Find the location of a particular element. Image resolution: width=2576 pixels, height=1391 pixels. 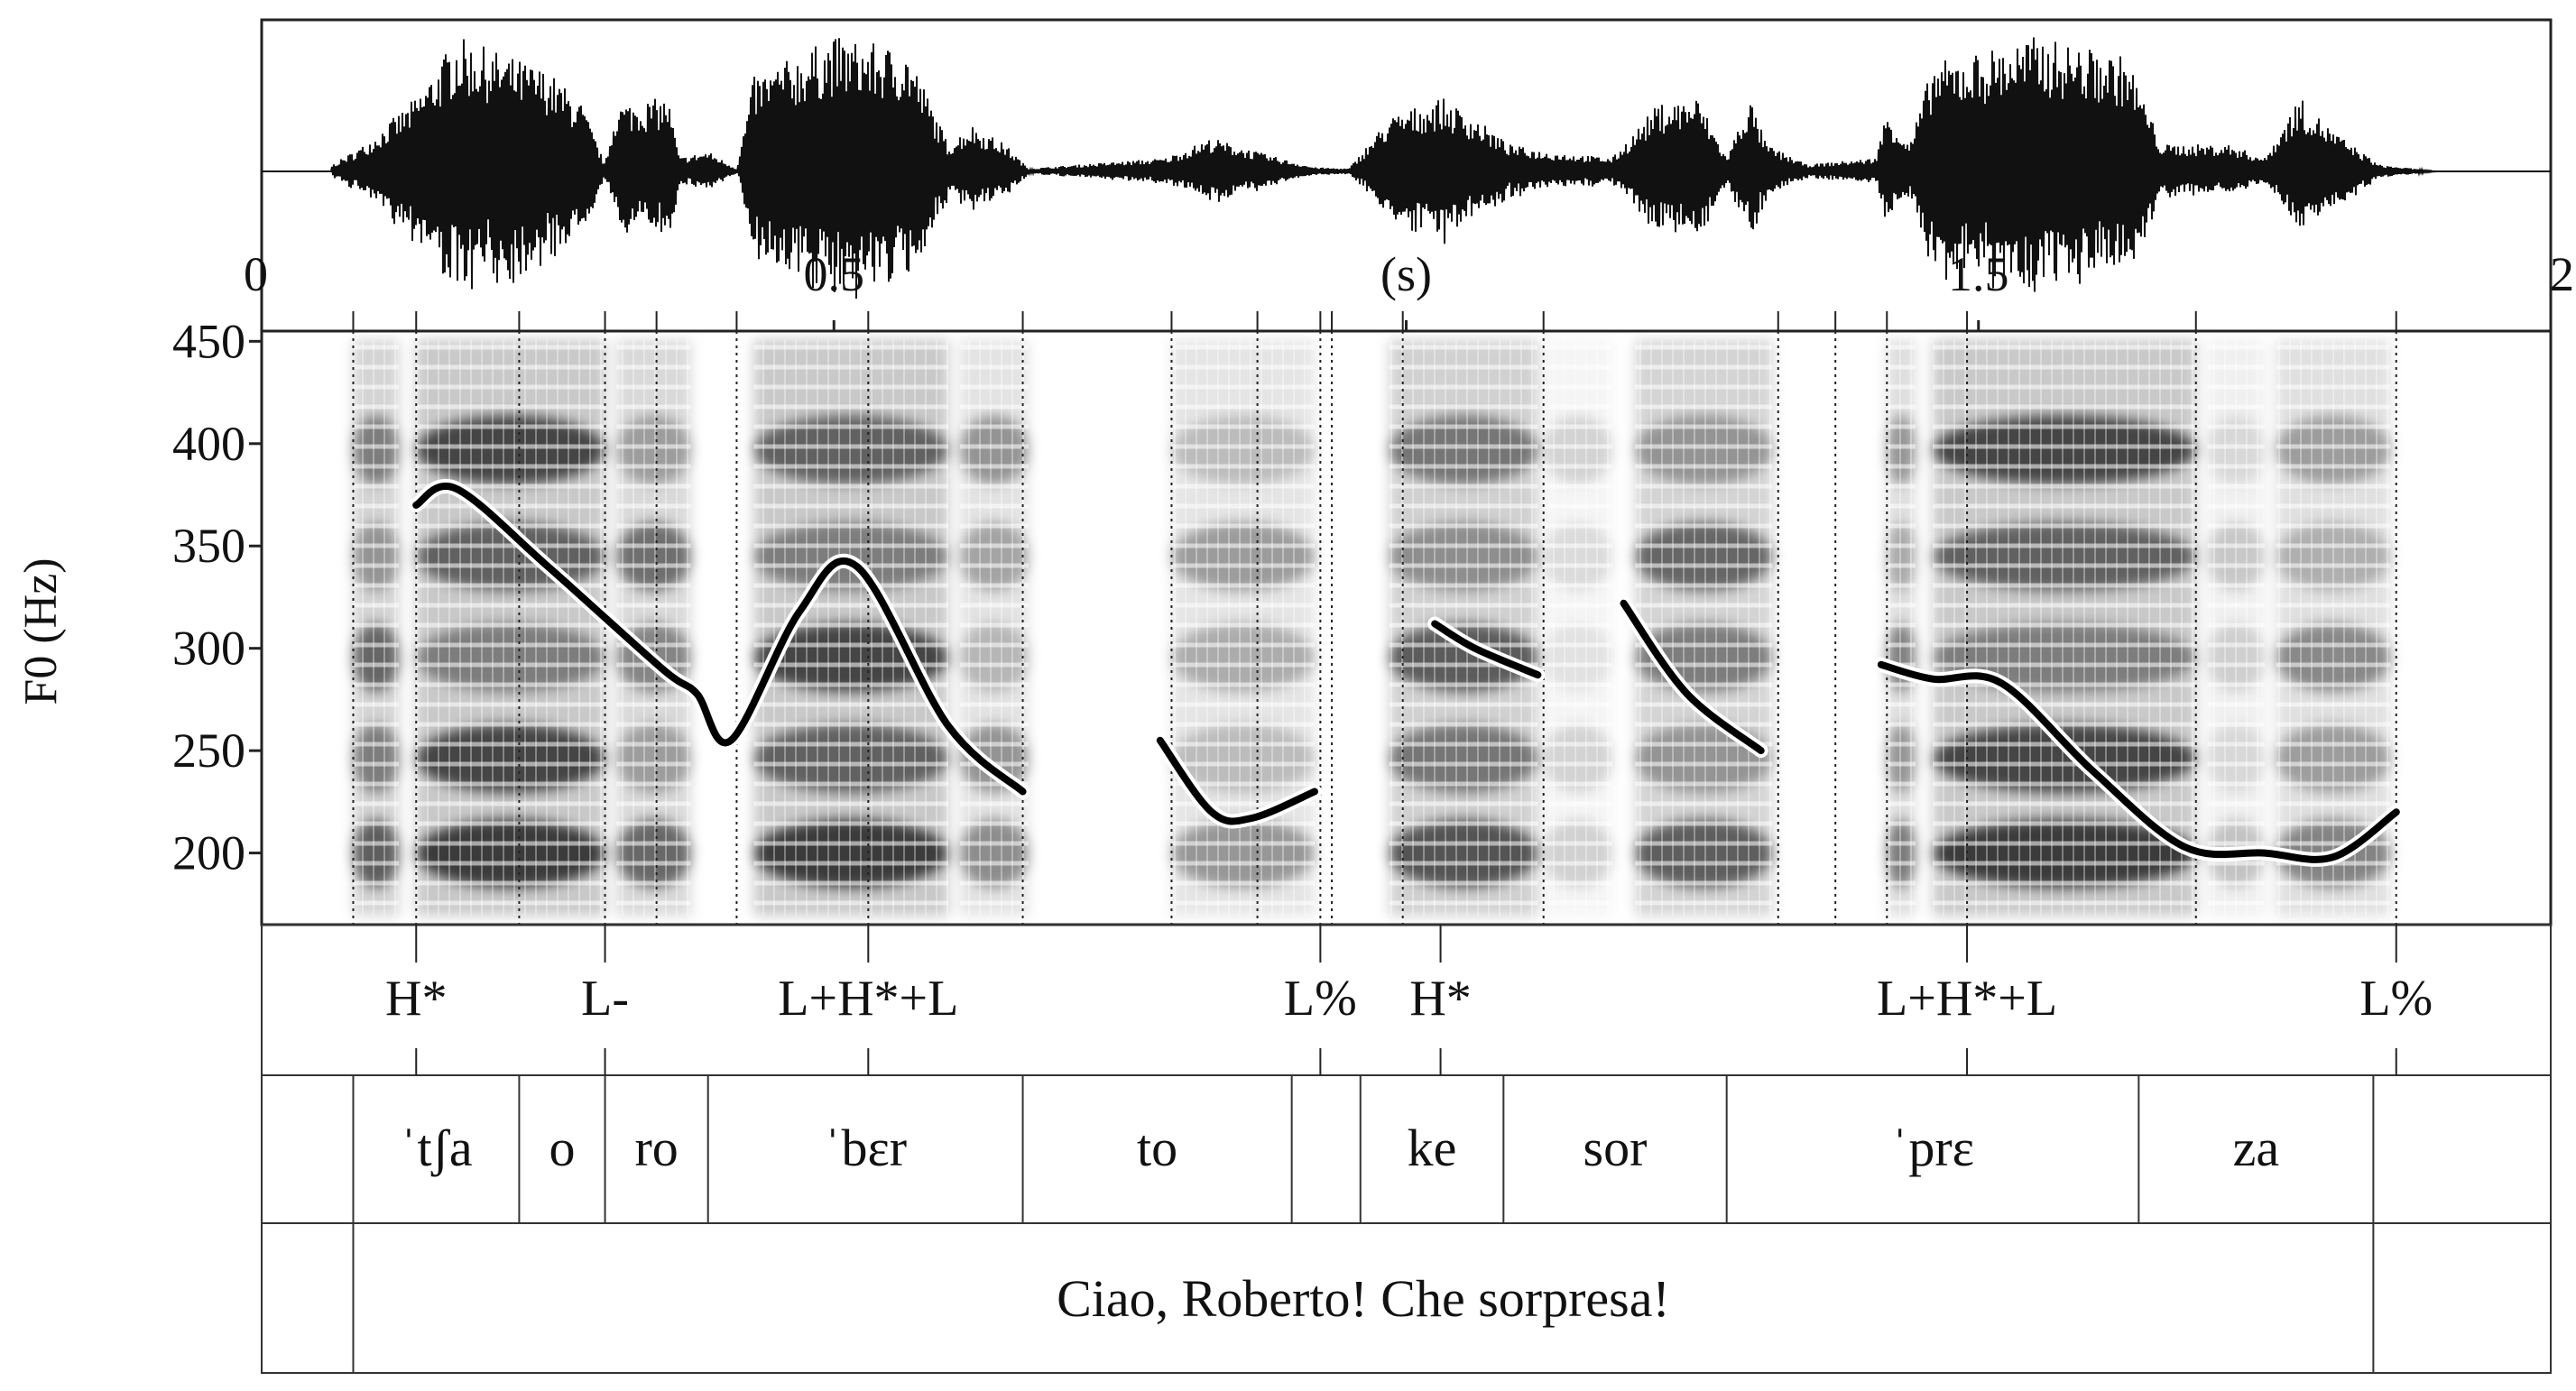

syllable-label: to is located at coordinates (1157, 1148).